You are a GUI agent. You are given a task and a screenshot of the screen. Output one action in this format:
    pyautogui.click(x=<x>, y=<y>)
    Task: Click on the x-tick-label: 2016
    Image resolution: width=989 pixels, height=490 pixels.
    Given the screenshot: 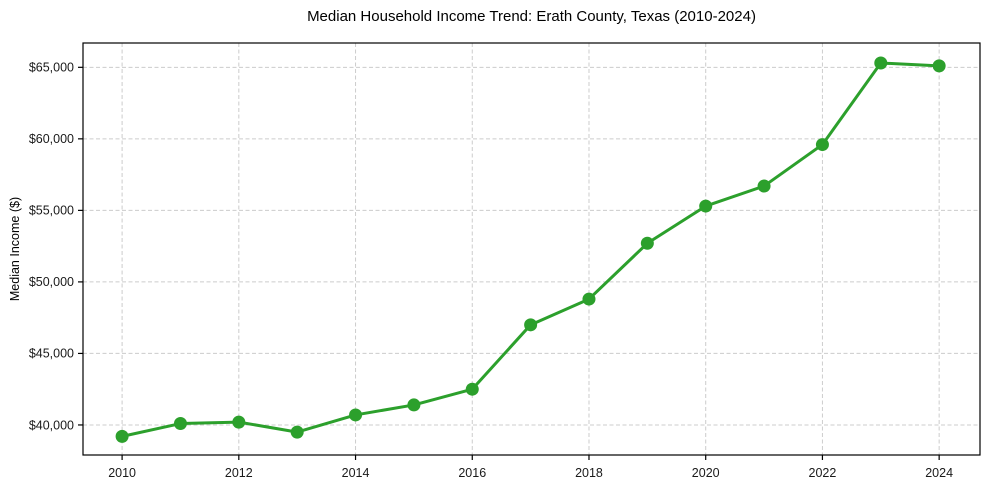 What is the action you would take?
    pyautogui.click(x=472, y=473)
    